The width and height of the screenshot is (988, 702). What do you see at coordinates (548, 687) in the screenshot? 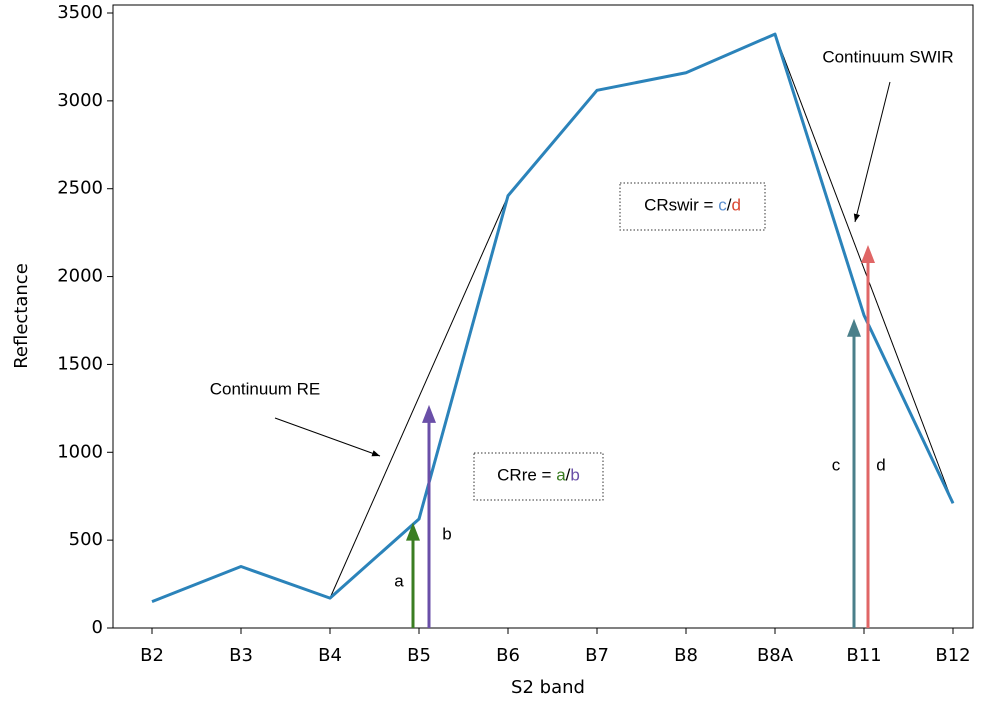
I see `x-axis-label: S2 band` at bounding box center [548, 687].